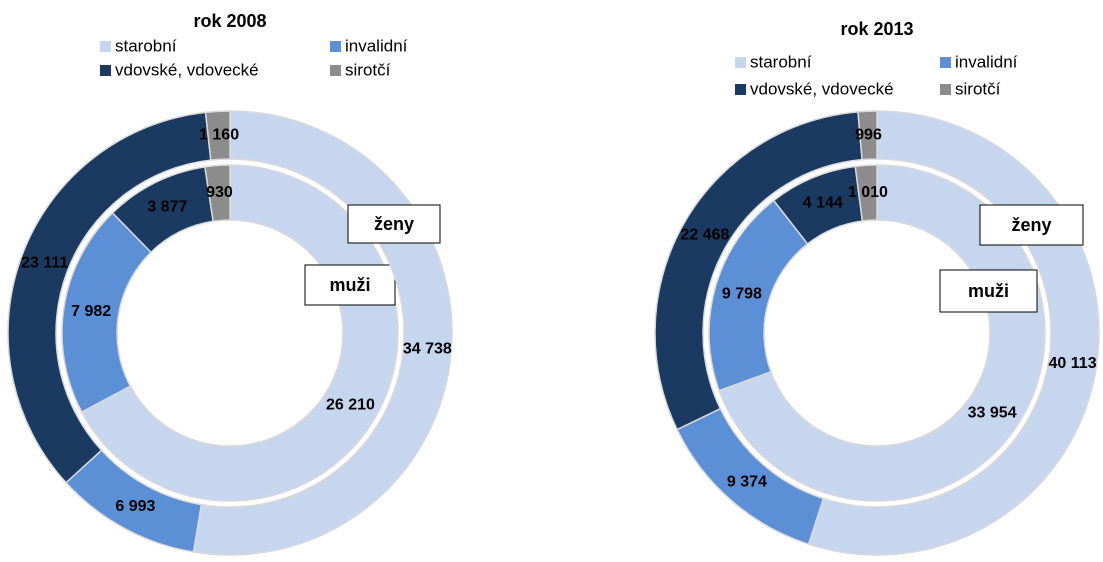  Describe the element at coordinates (876, 29) in the screenshot. I see `chart-title: rok 2013` at that location.